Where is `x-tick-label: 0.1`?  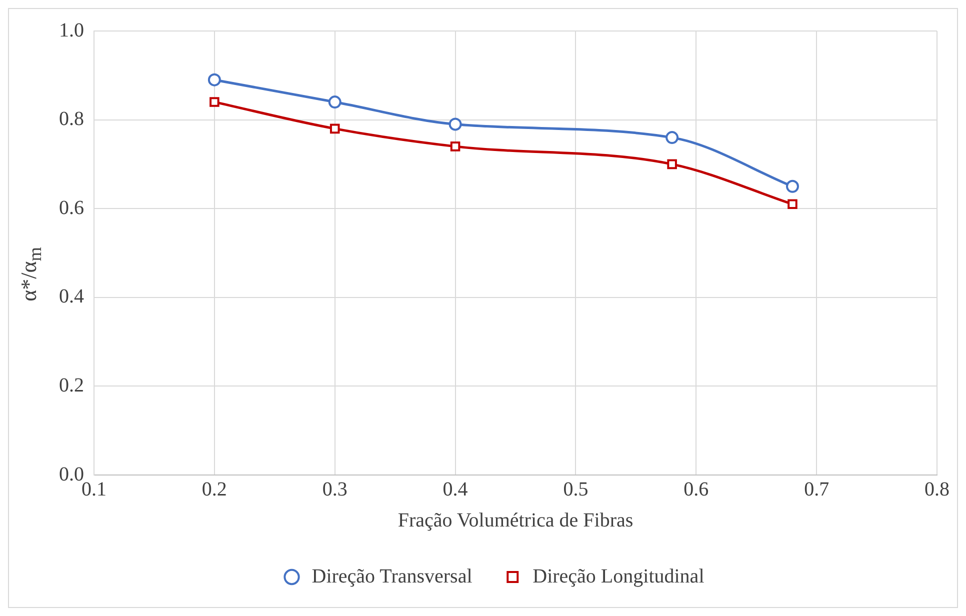
x-tick-label: 0.1 is located at coordinates (94, 489).